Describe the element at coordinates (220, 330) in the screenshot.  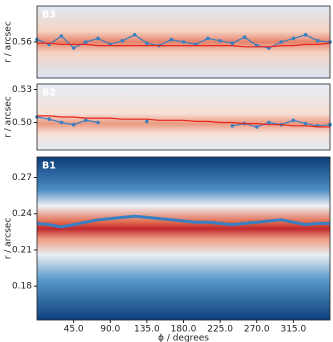
I see `x-tick-label: 225.0` at that location.